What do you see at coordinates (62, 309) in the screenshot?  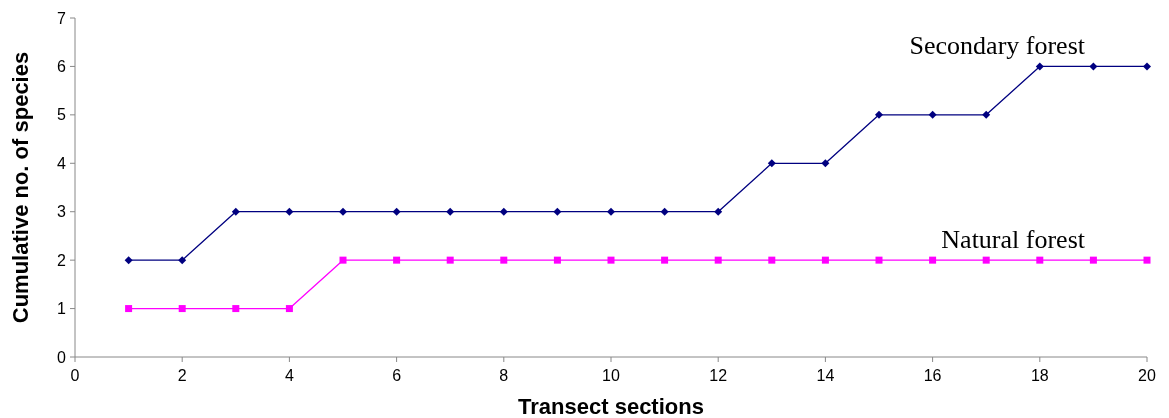 I see `y-tick-label: 1` at bounding box center [62, 309].